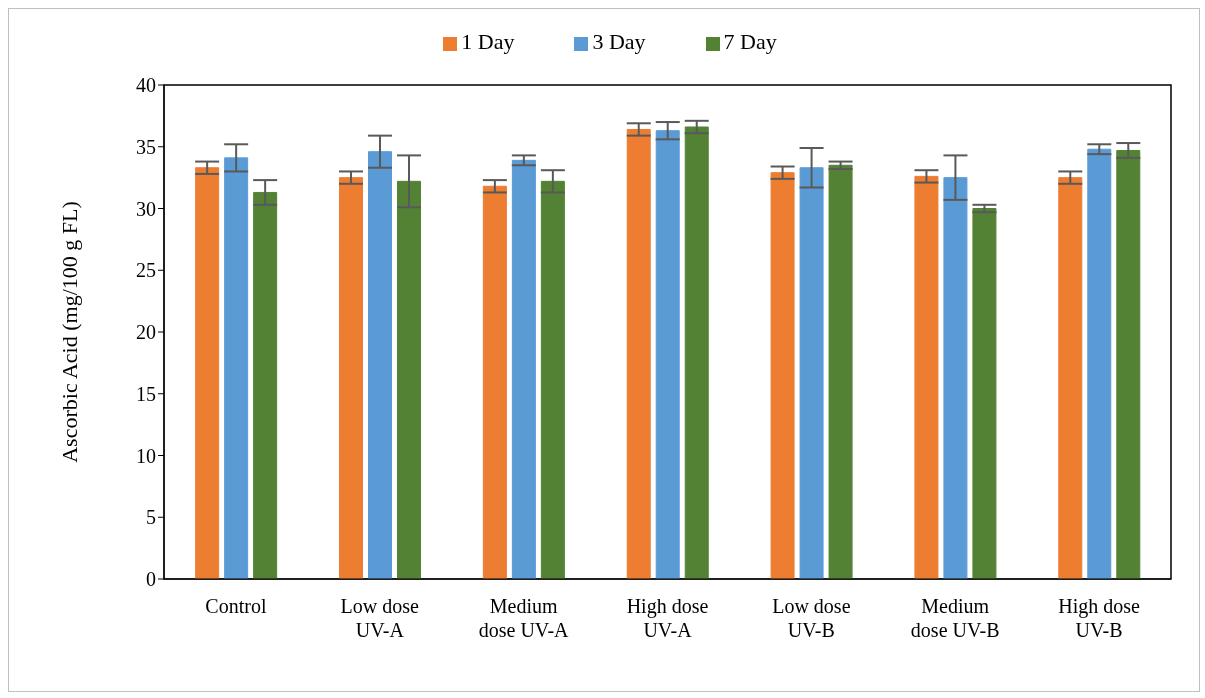 The height and width of the screenshot is (698, 1205). I want to click on x-tick-label: Medium dose UV-B, so click(955, 618).